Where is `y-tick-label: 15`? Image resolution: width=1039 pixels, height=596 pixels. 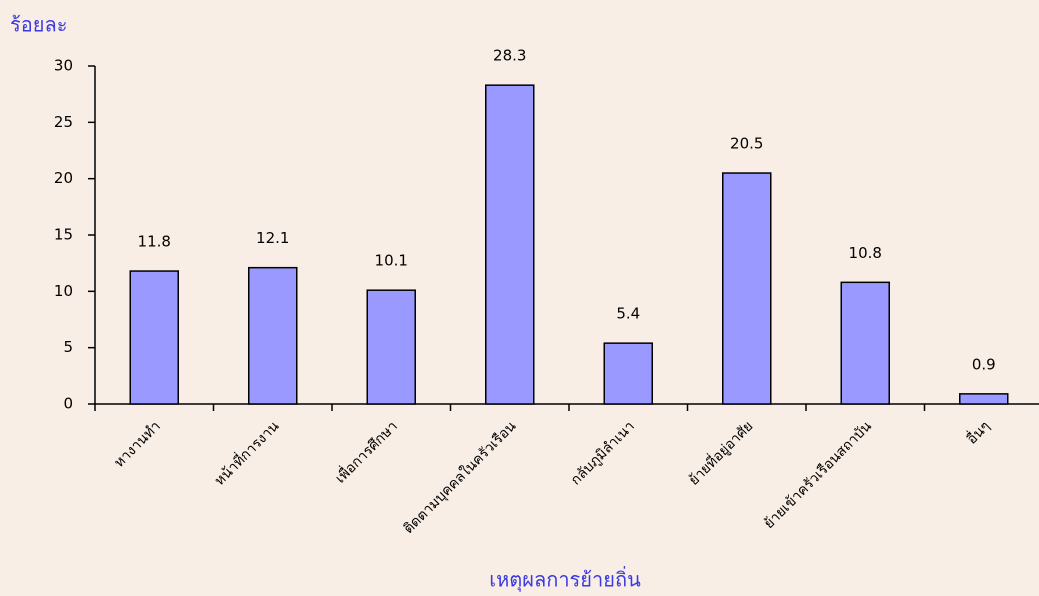 y-tick-label: 15 is located at coordinates (63, 235).